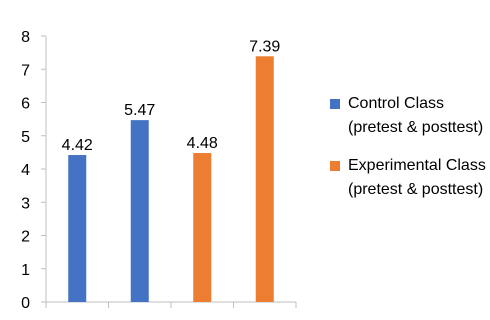  Describe the element at coordinates (416, 115) in the screenshot. I see `legend-label-control: Control Class (pretest & posttest)` at that location.